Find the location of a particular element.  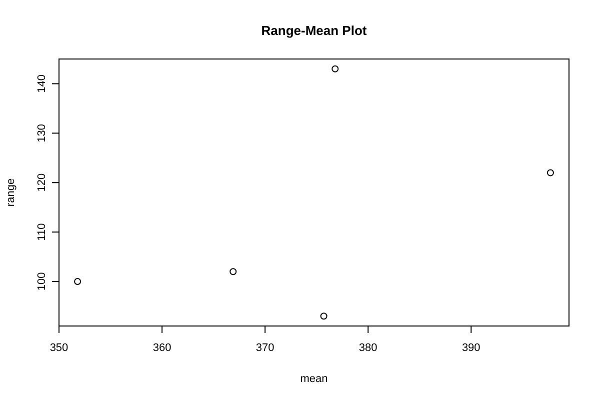

y-tick-label: 120 is located at coordinates (42, 182).